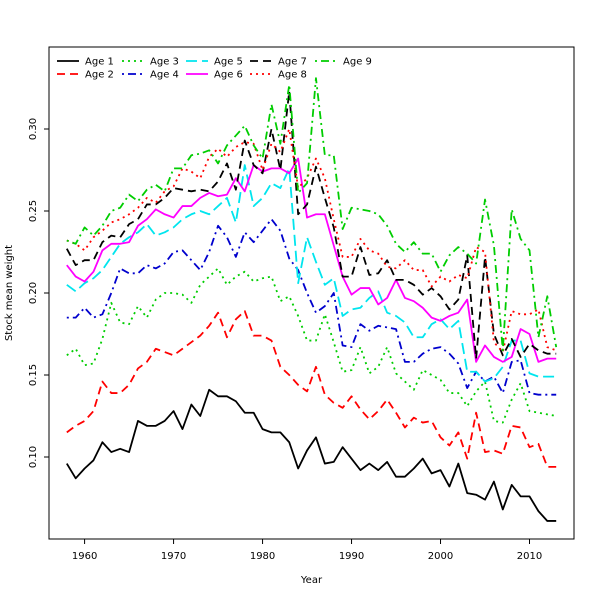 The height and width of the screenshot is (600, 600). I want to click on y-tick-label: 0.30, so click(33, 129).